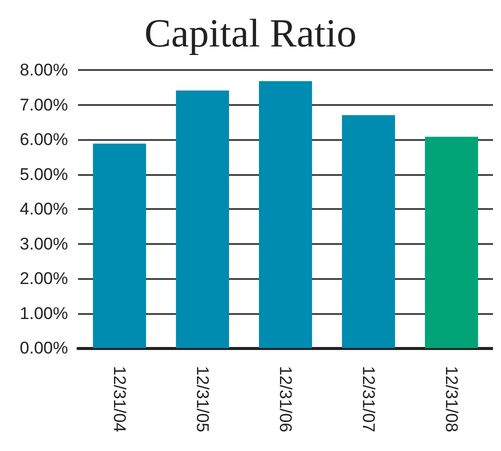  I want to click on y-tick-label: 7.00%, so click(44, 104).